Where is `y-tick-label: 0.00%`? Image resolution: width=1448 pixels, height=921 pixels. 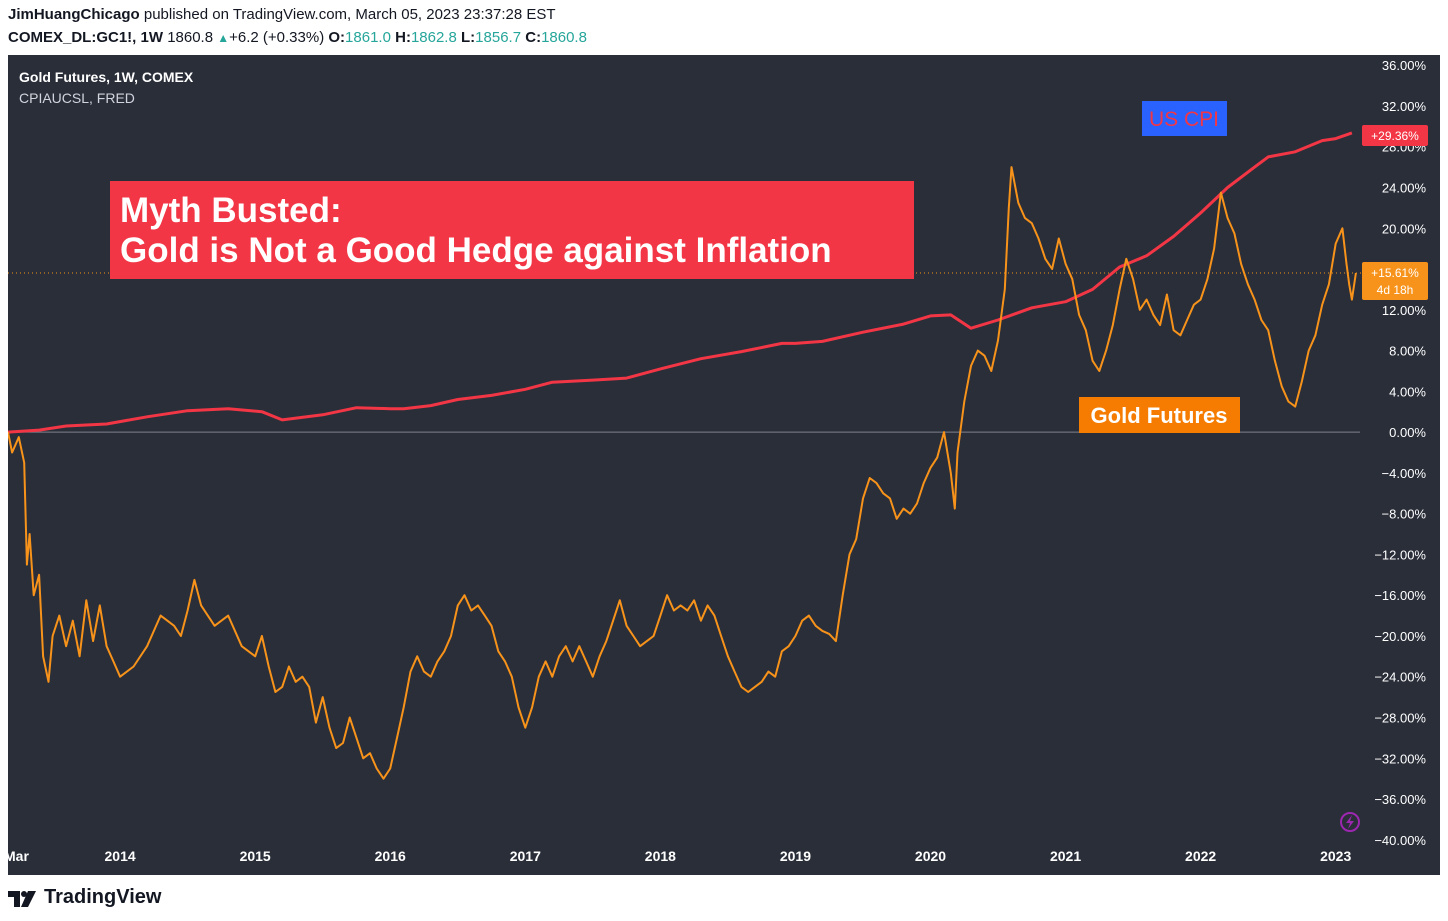 y-tick-label: 0.00% is located at coordinates (1407, 432).